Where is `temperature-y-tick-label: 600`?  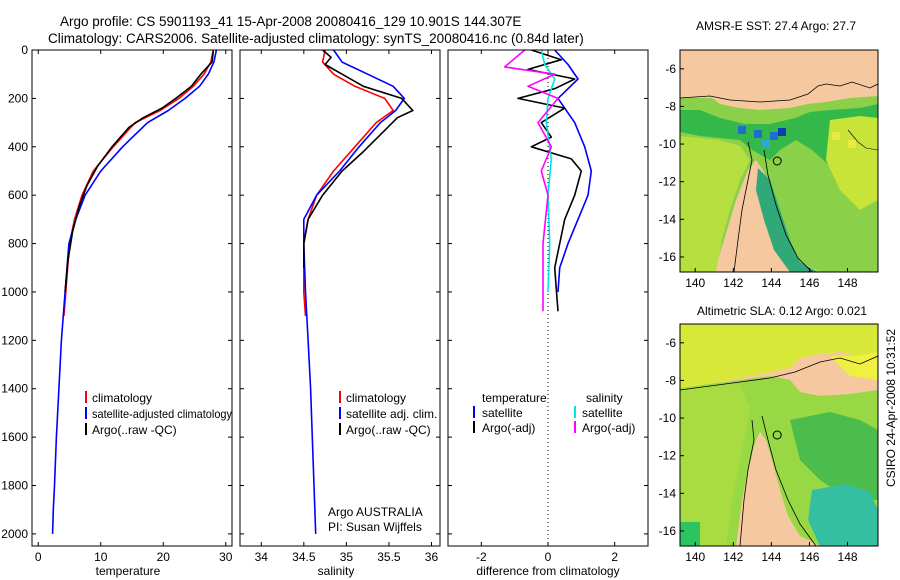 temperature-y-tick-label: 600 is located at coordinates (18, 195).